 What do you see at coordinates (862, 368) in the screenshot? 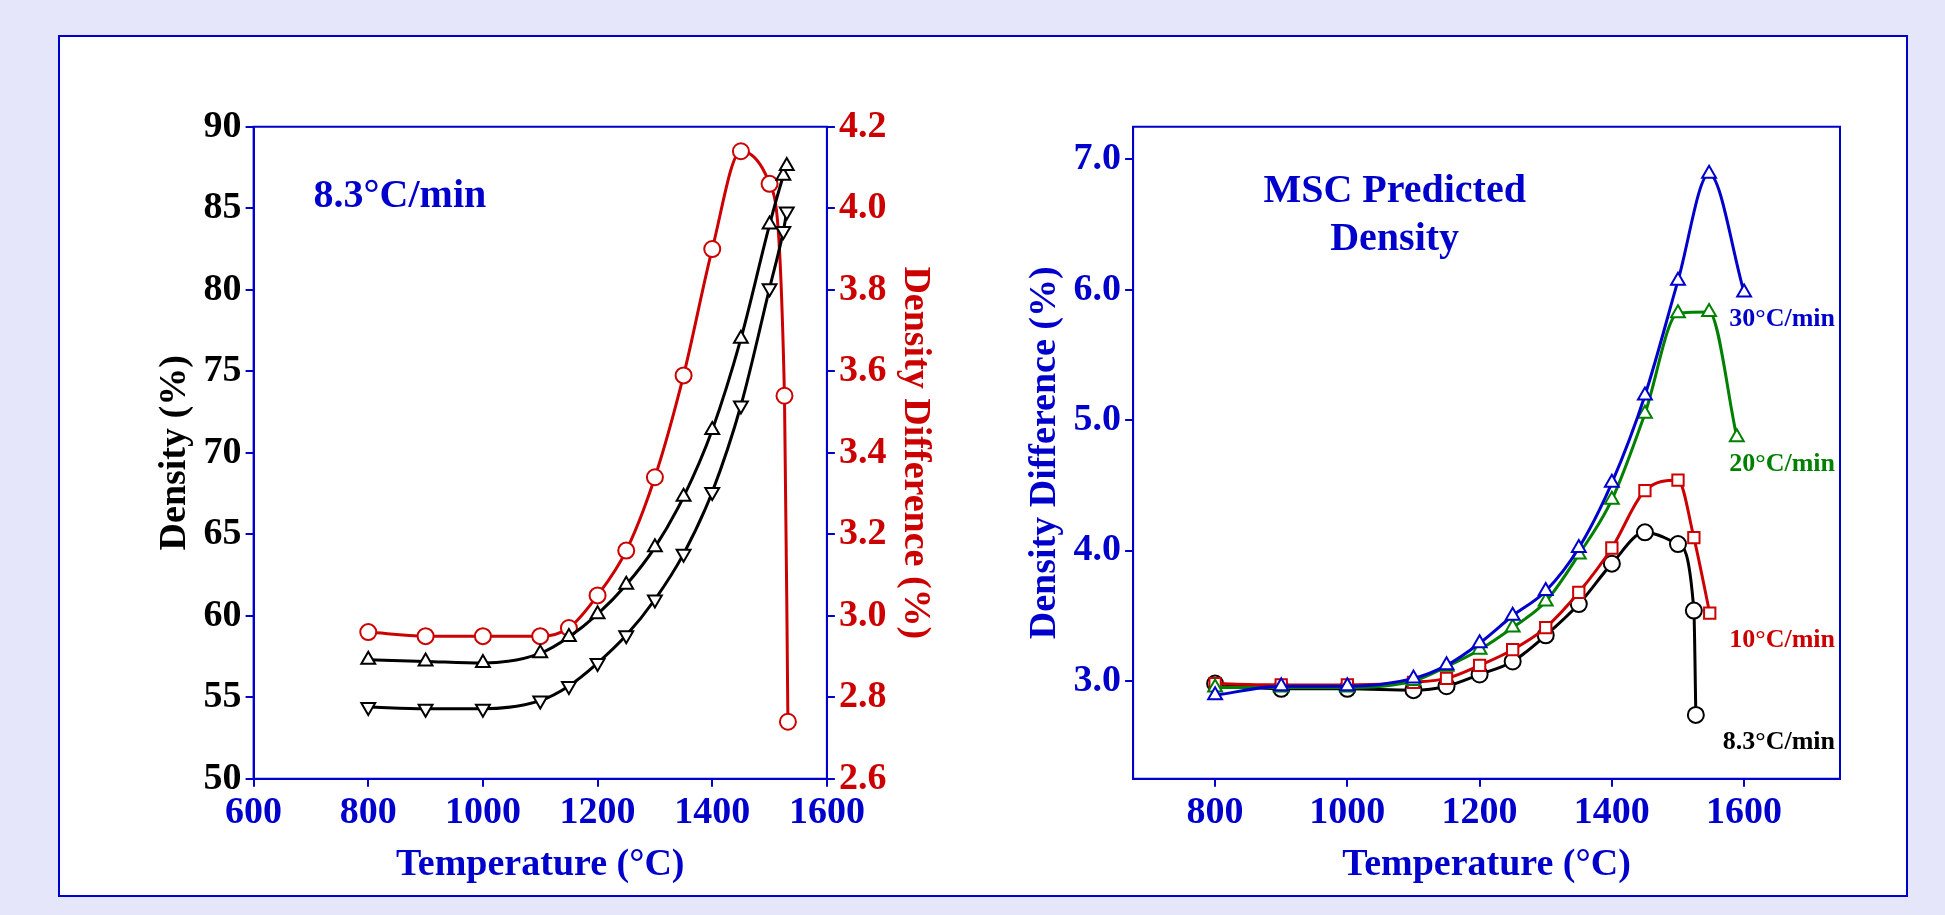
I see `y2-tick-label: 3.6` at bounding box center [862, 368].